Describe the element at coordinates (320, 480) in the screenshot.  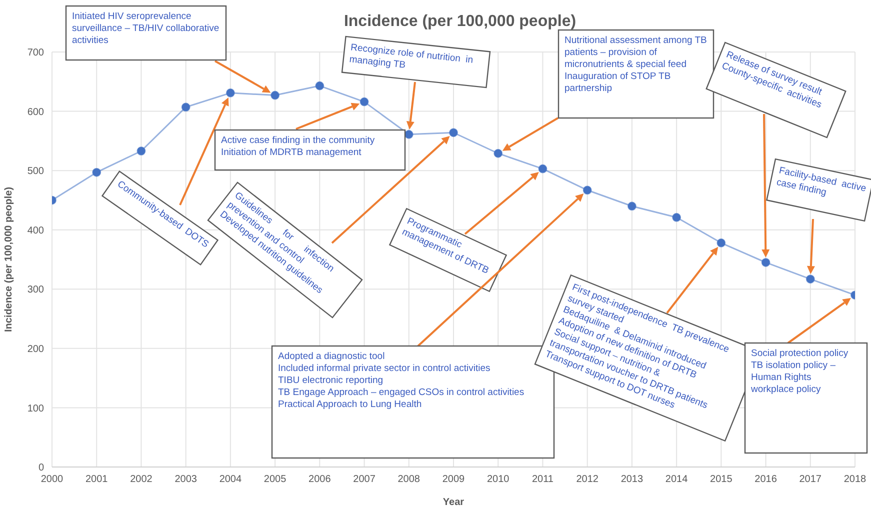
I see `x-tick-label: 2006` at that location.